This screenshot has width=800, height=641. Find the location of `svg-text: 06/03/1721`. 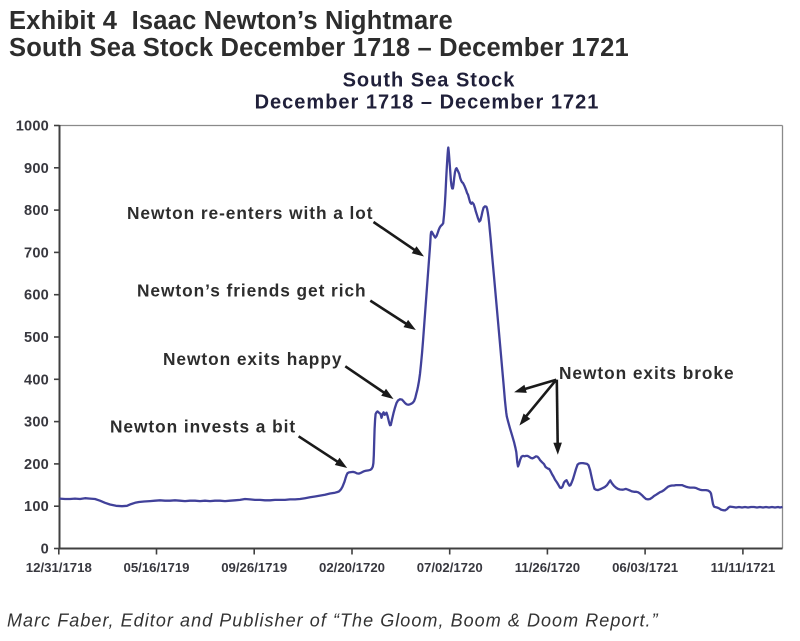

svg-text: 06/03/1721 is located at coordinates (645, 567).